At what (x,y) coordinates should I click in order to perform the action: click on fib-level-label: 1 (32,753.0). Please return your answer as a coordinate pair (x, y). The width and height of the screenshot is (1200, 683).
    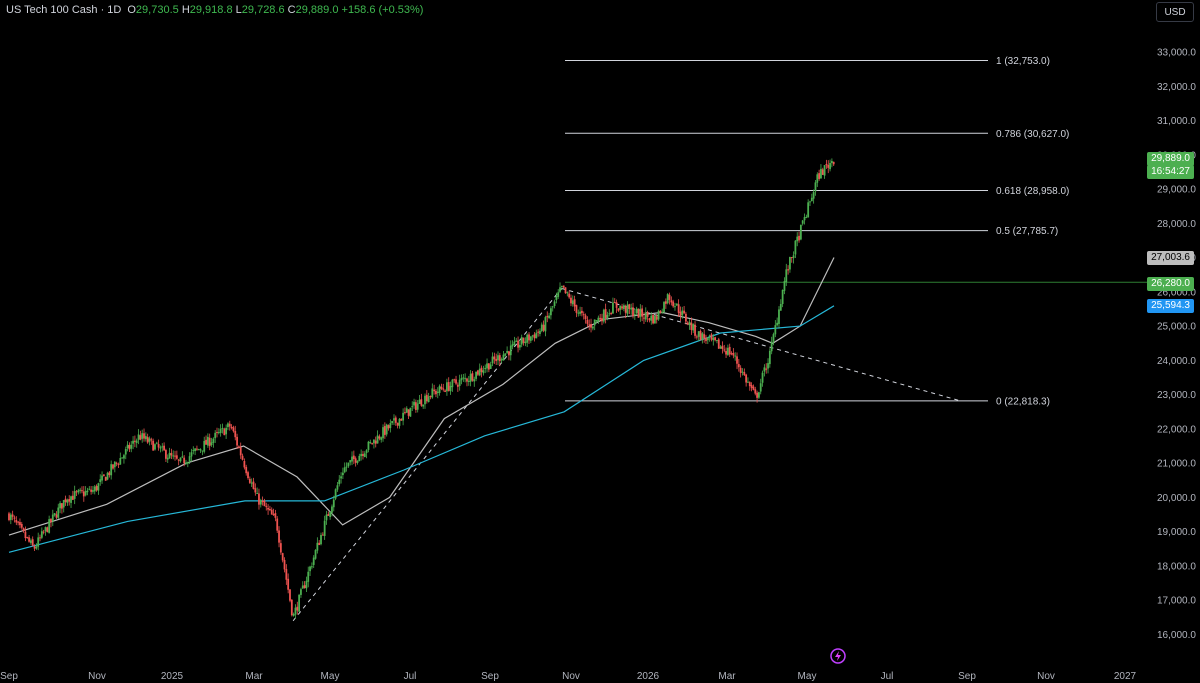
    Looking at the image, I should click on (1023, 61).